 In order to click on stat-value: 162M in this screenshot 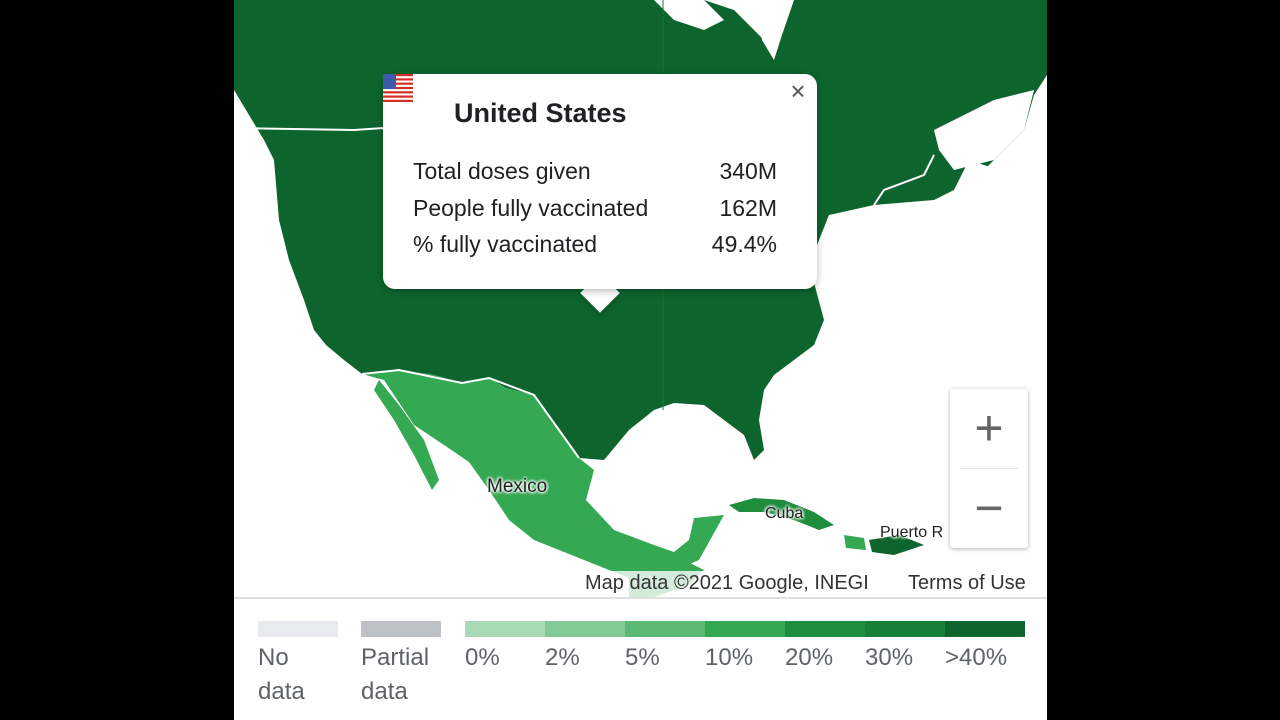, I will do `click(748, 208)`.